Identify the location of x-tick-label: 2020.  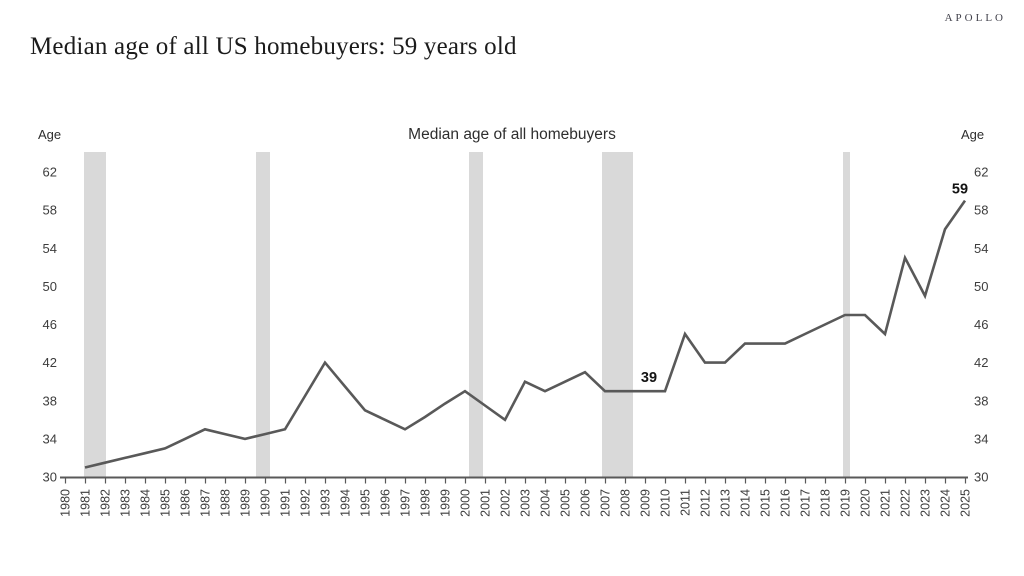
(866, 503).